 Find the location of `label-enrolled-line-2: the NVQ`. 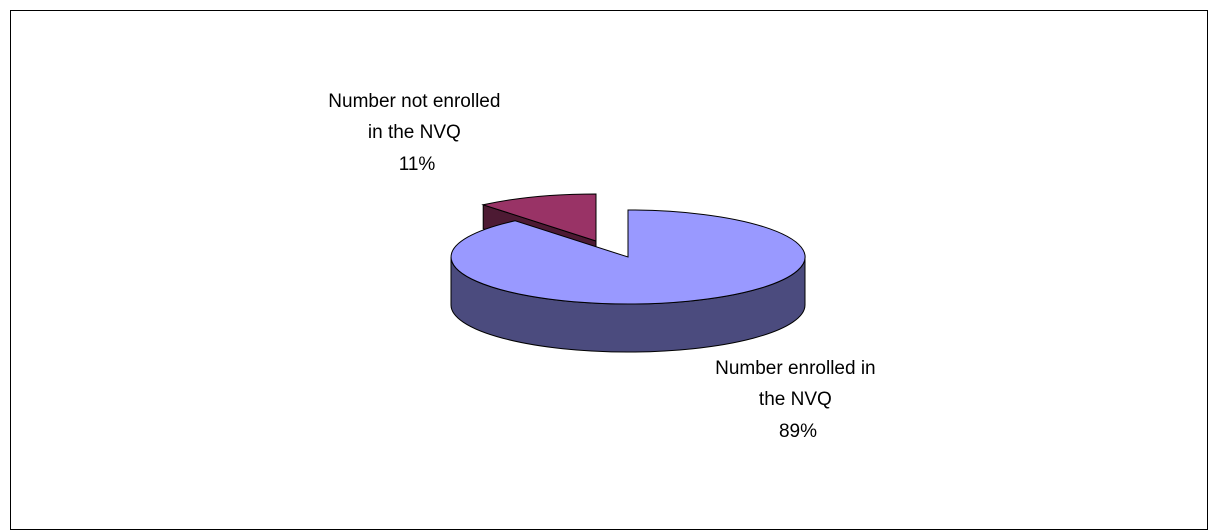

label-enrolled-line-2: the NVQ is located at coordinates (795, 399).